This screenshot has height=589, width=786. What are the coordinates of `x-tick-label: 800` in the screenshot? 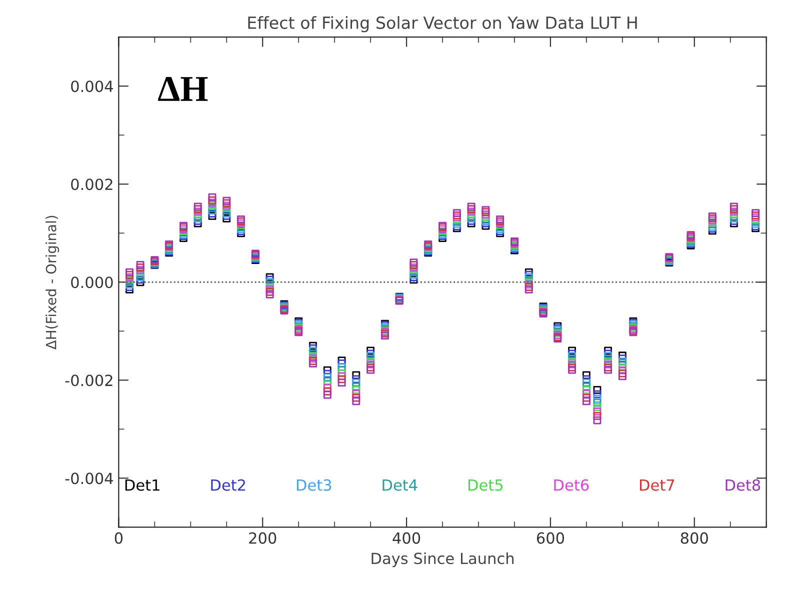 It's located at (694, 538).